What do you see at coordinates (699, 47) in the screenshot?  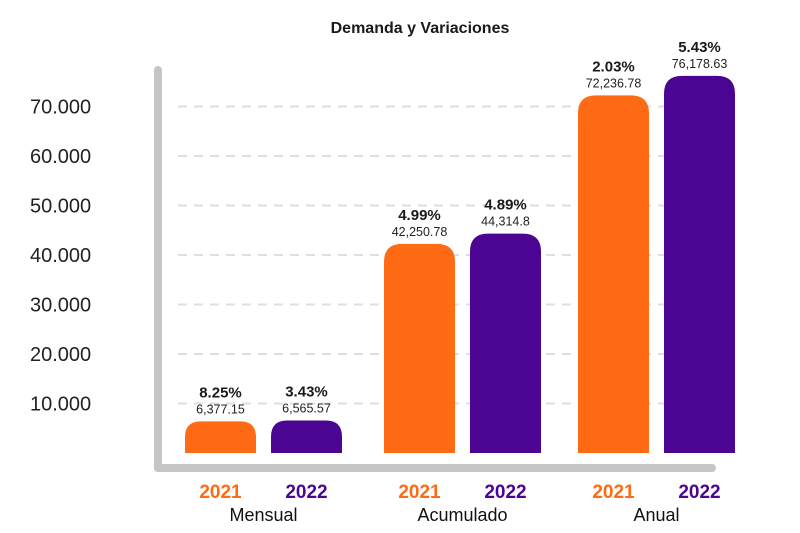 I see `variation-label: 5.43%` at bounding box center [699, 47].